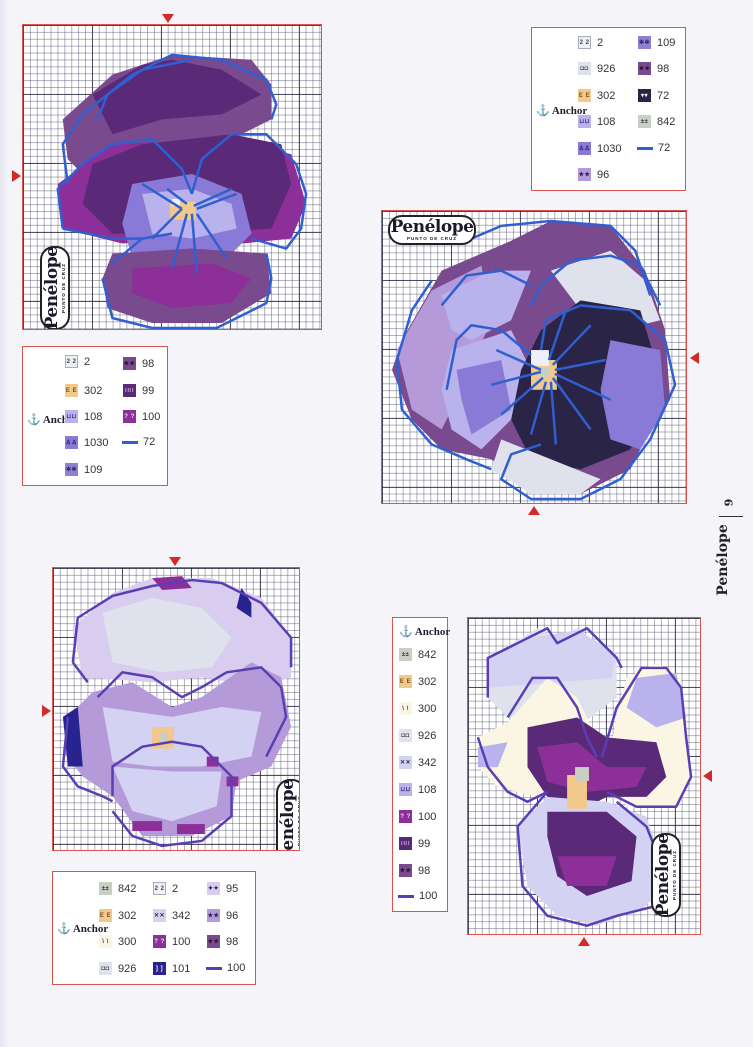 The width and height of the screenshot is (753, 1047). I want to click on page-edge, so click(5, 523).